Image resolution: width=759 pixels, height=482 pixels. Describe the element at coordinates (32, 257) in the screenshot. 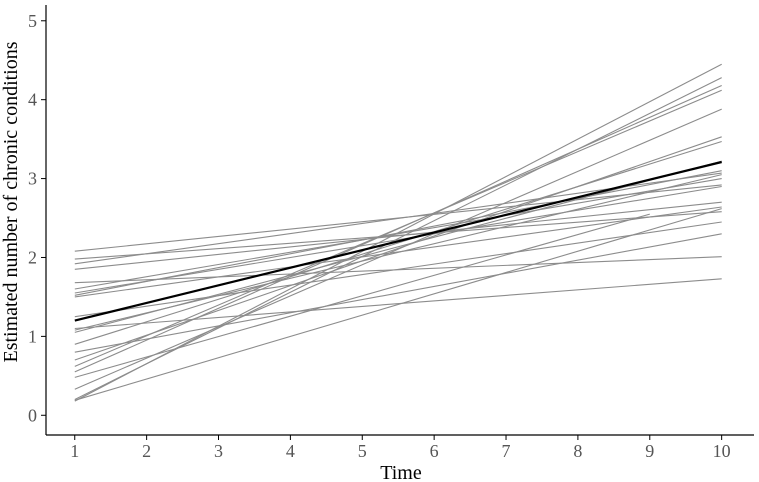

I see `y-tick-label: 2` at that location.